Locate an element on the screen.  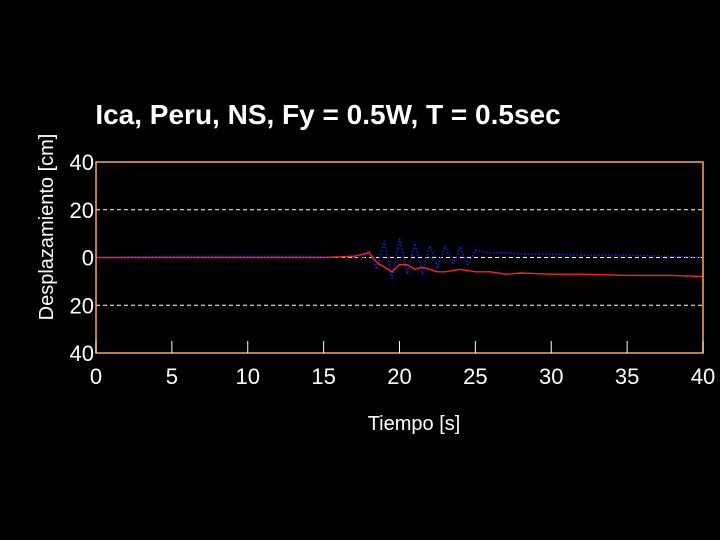
x-tick-label: 25 is located at coordinates (475, 376).